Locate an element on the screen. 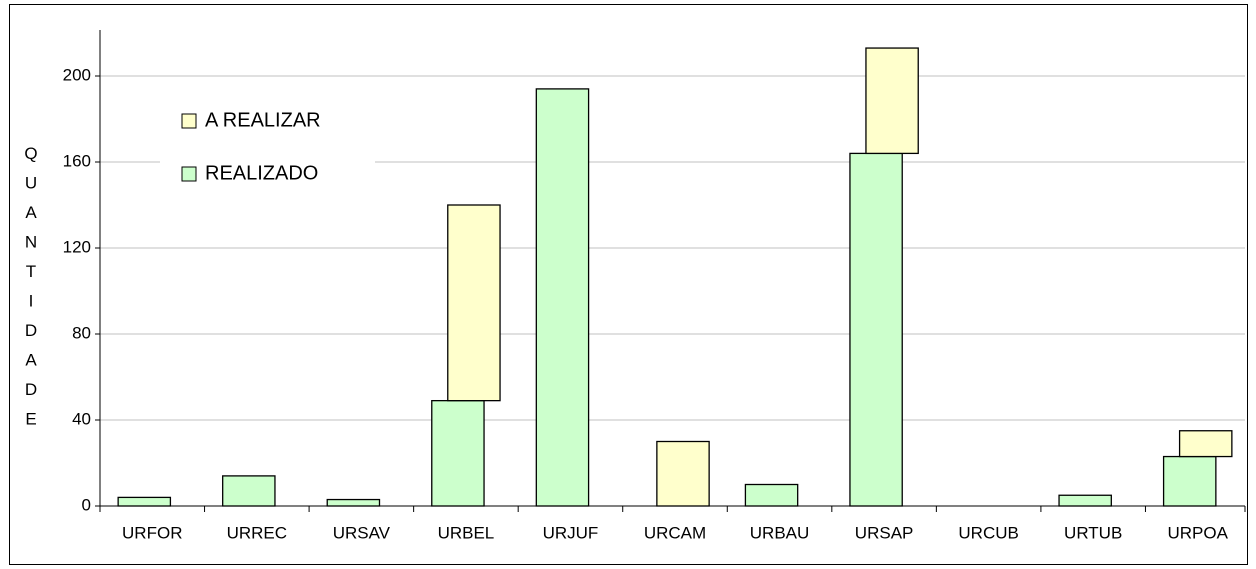 The height and width of the screenshot is (569, 1256). x-tick-label: URBAU is located at coordinates (780, 532).